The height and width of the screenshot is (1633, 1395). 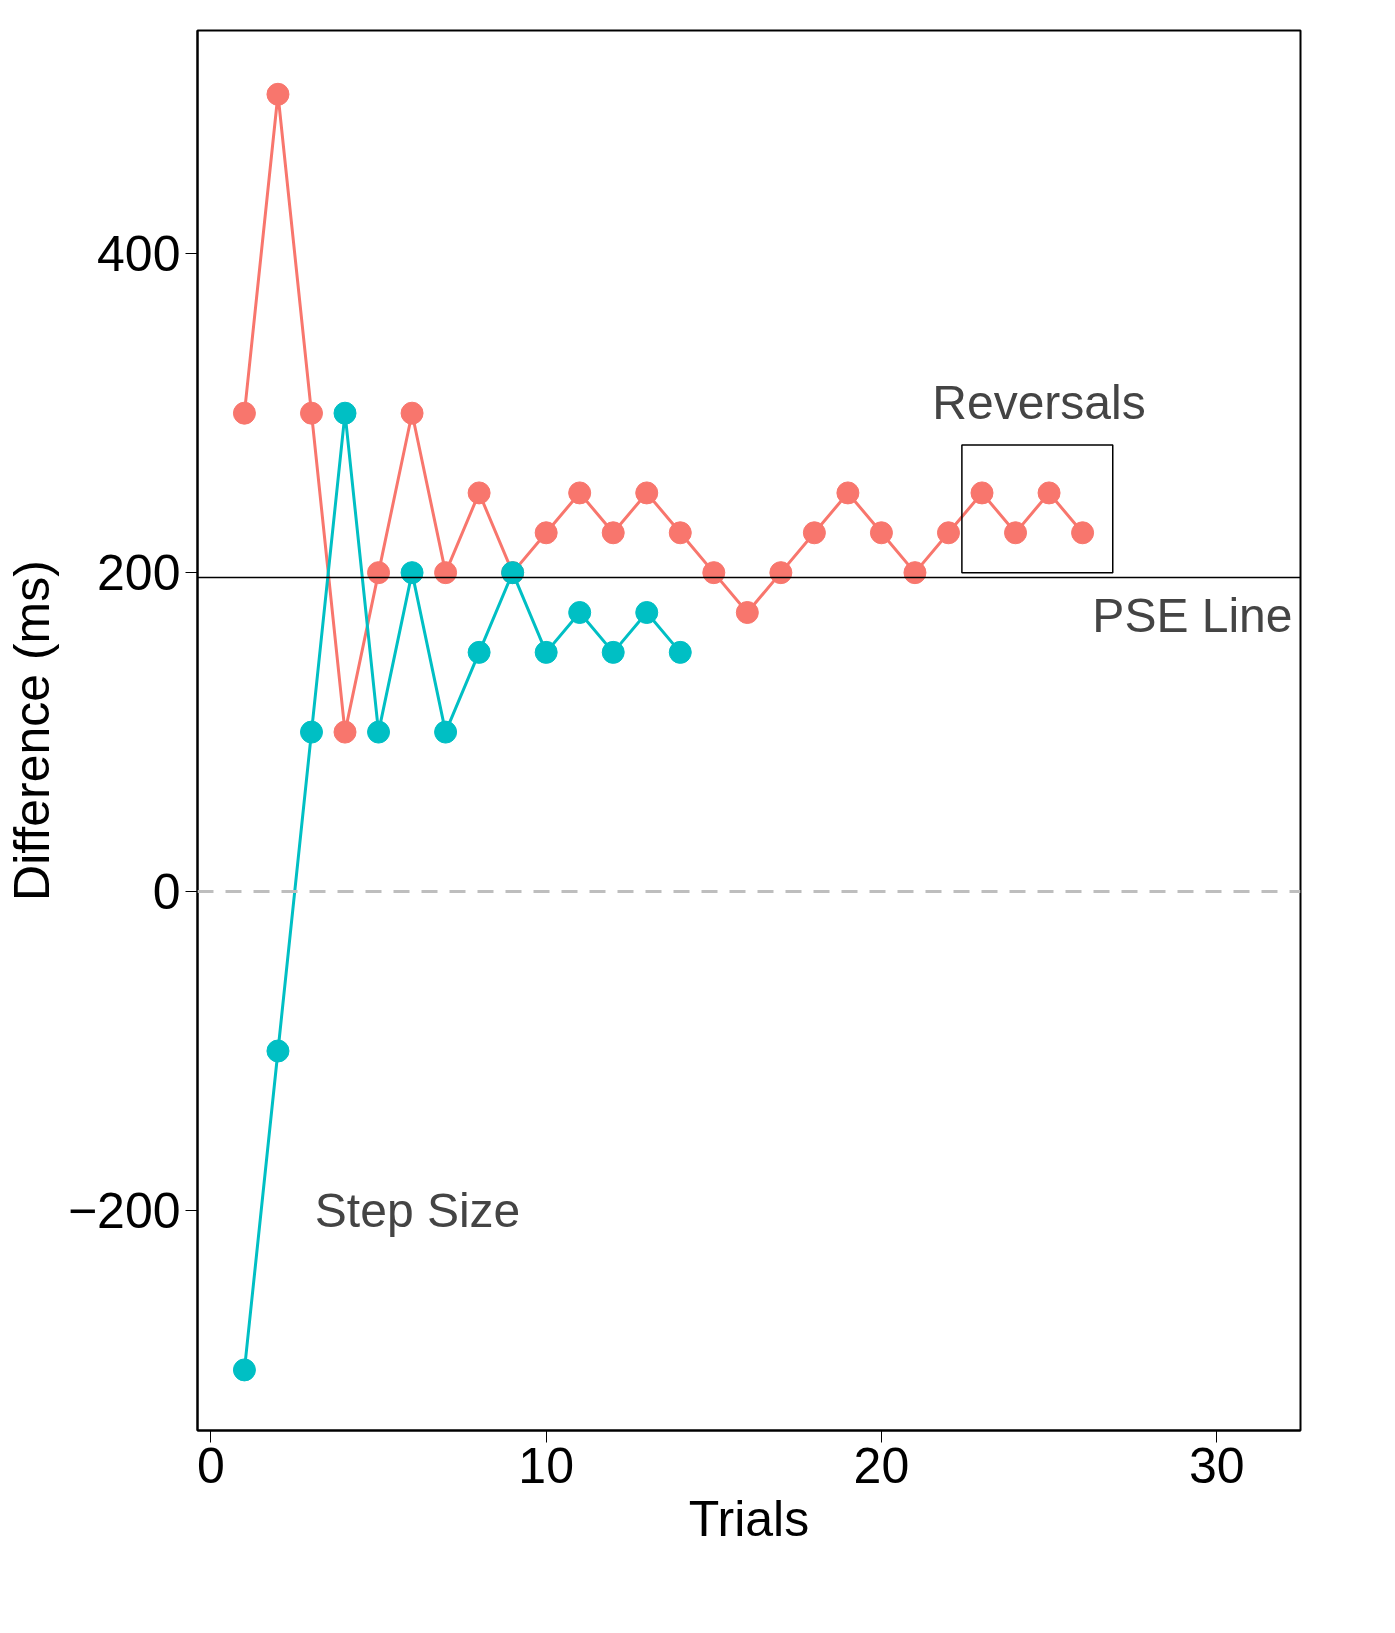 I want to click on y-tick-label: −200, so click(x=124, y=1210).